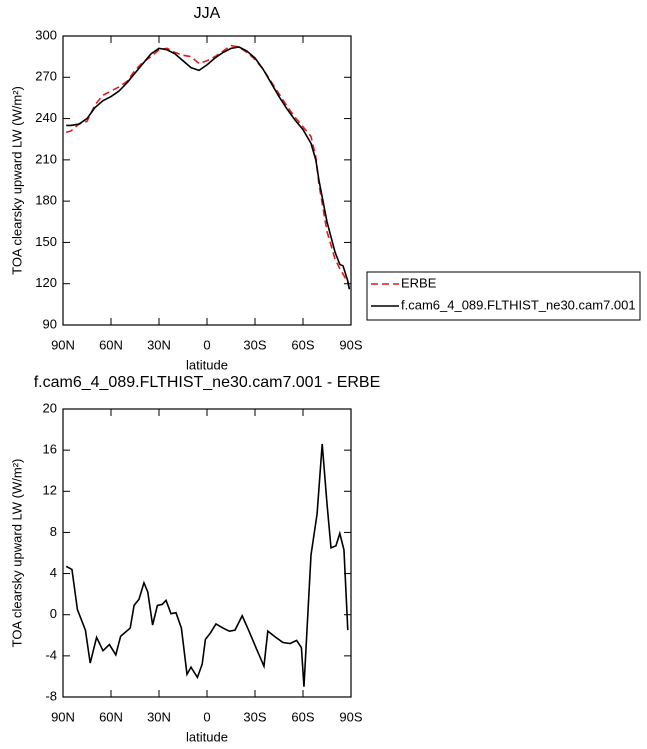 This screenshot has height=749, width=647. Describe the element at coordinates (51, 695) in the screenshot. I see `y-tick-label: -8` at that location.